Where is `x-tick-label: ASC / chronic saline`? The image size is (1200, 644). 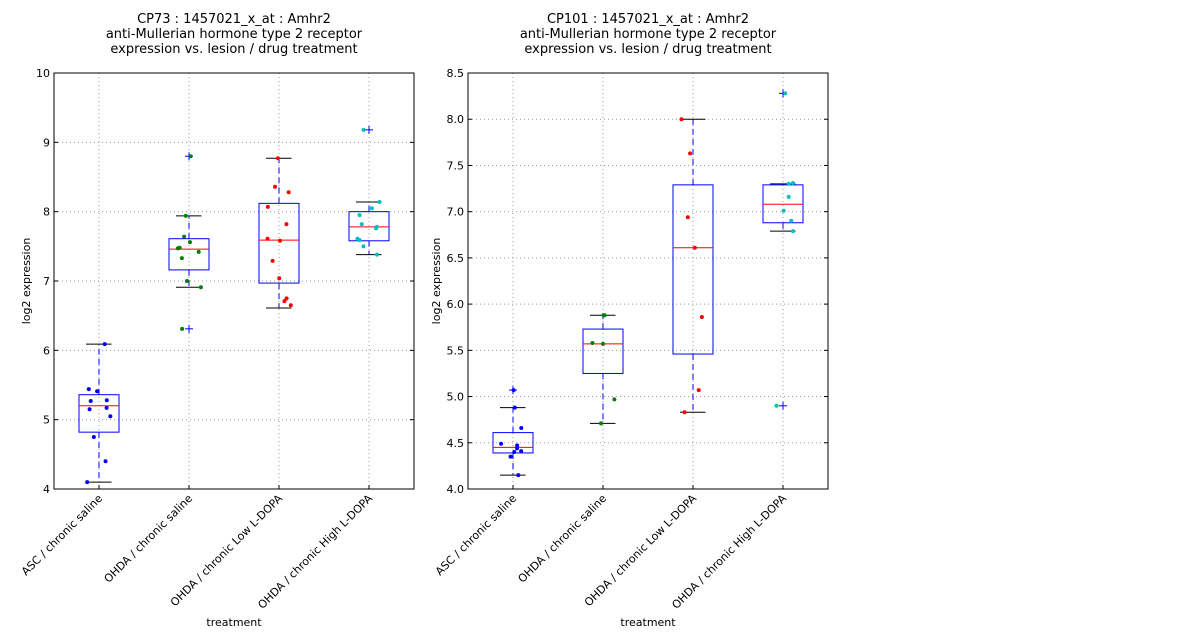 x-tick-label: ASC / chronic saline is located at coordinates (476, 535).